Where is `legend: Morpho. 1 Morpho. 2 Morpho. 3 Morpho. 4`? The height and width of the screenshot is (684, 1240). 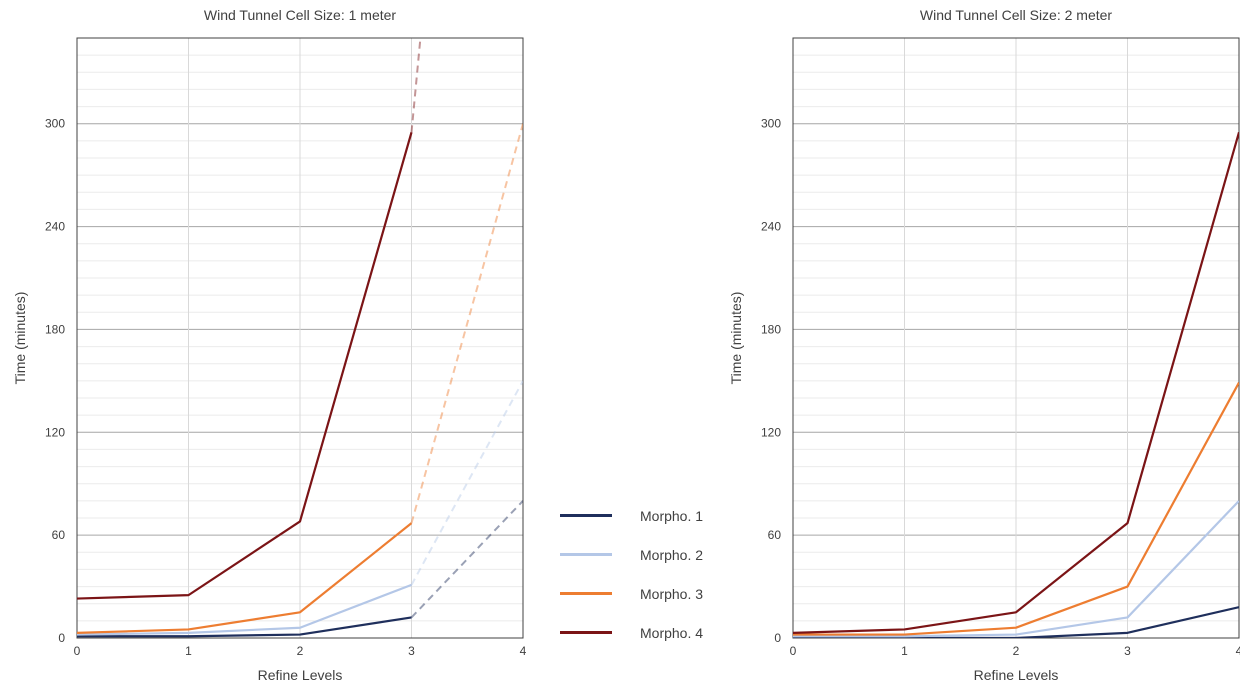
legend: Morpho. 1 Morpho. 2 Morpho. 3 Morpho. 4 is located at coordinates (645, 574).